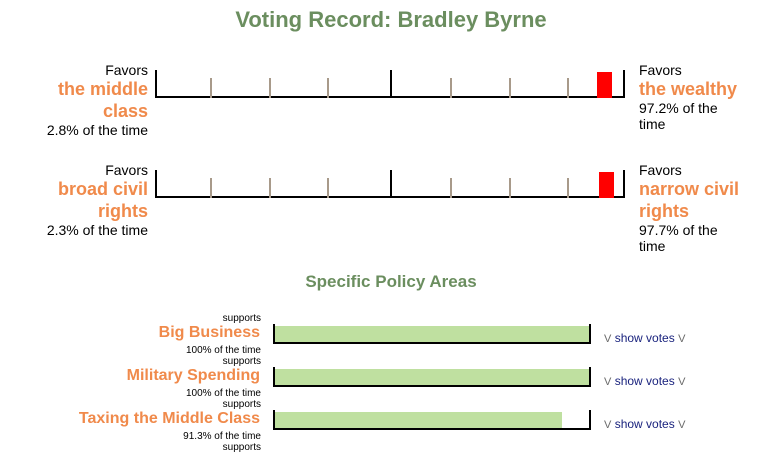  I want to click on policy-area-name: Military Spending, so click(193, 375).